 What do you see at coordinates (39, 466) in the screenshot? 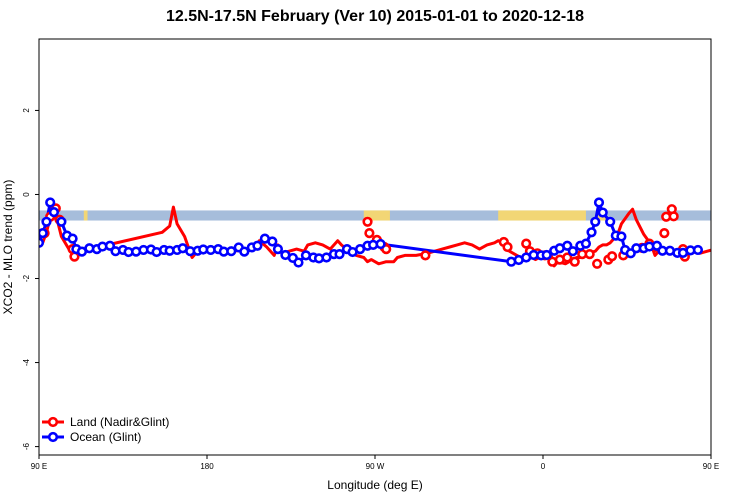
I see `x-tick-label-0: 90 E` at bounding box center [39, 466].